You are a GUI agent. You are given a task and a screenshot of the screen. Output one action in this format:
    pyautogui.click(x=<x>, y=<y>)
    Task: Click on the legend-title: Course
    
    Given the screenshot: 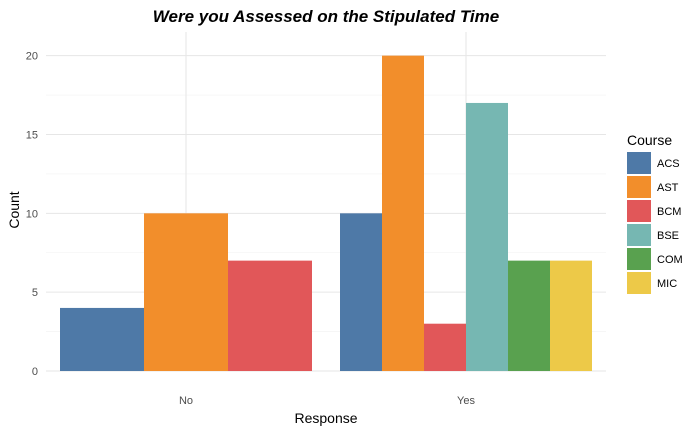 What is the action you would take?
    pyautogui.click(x=649, y=140)
    